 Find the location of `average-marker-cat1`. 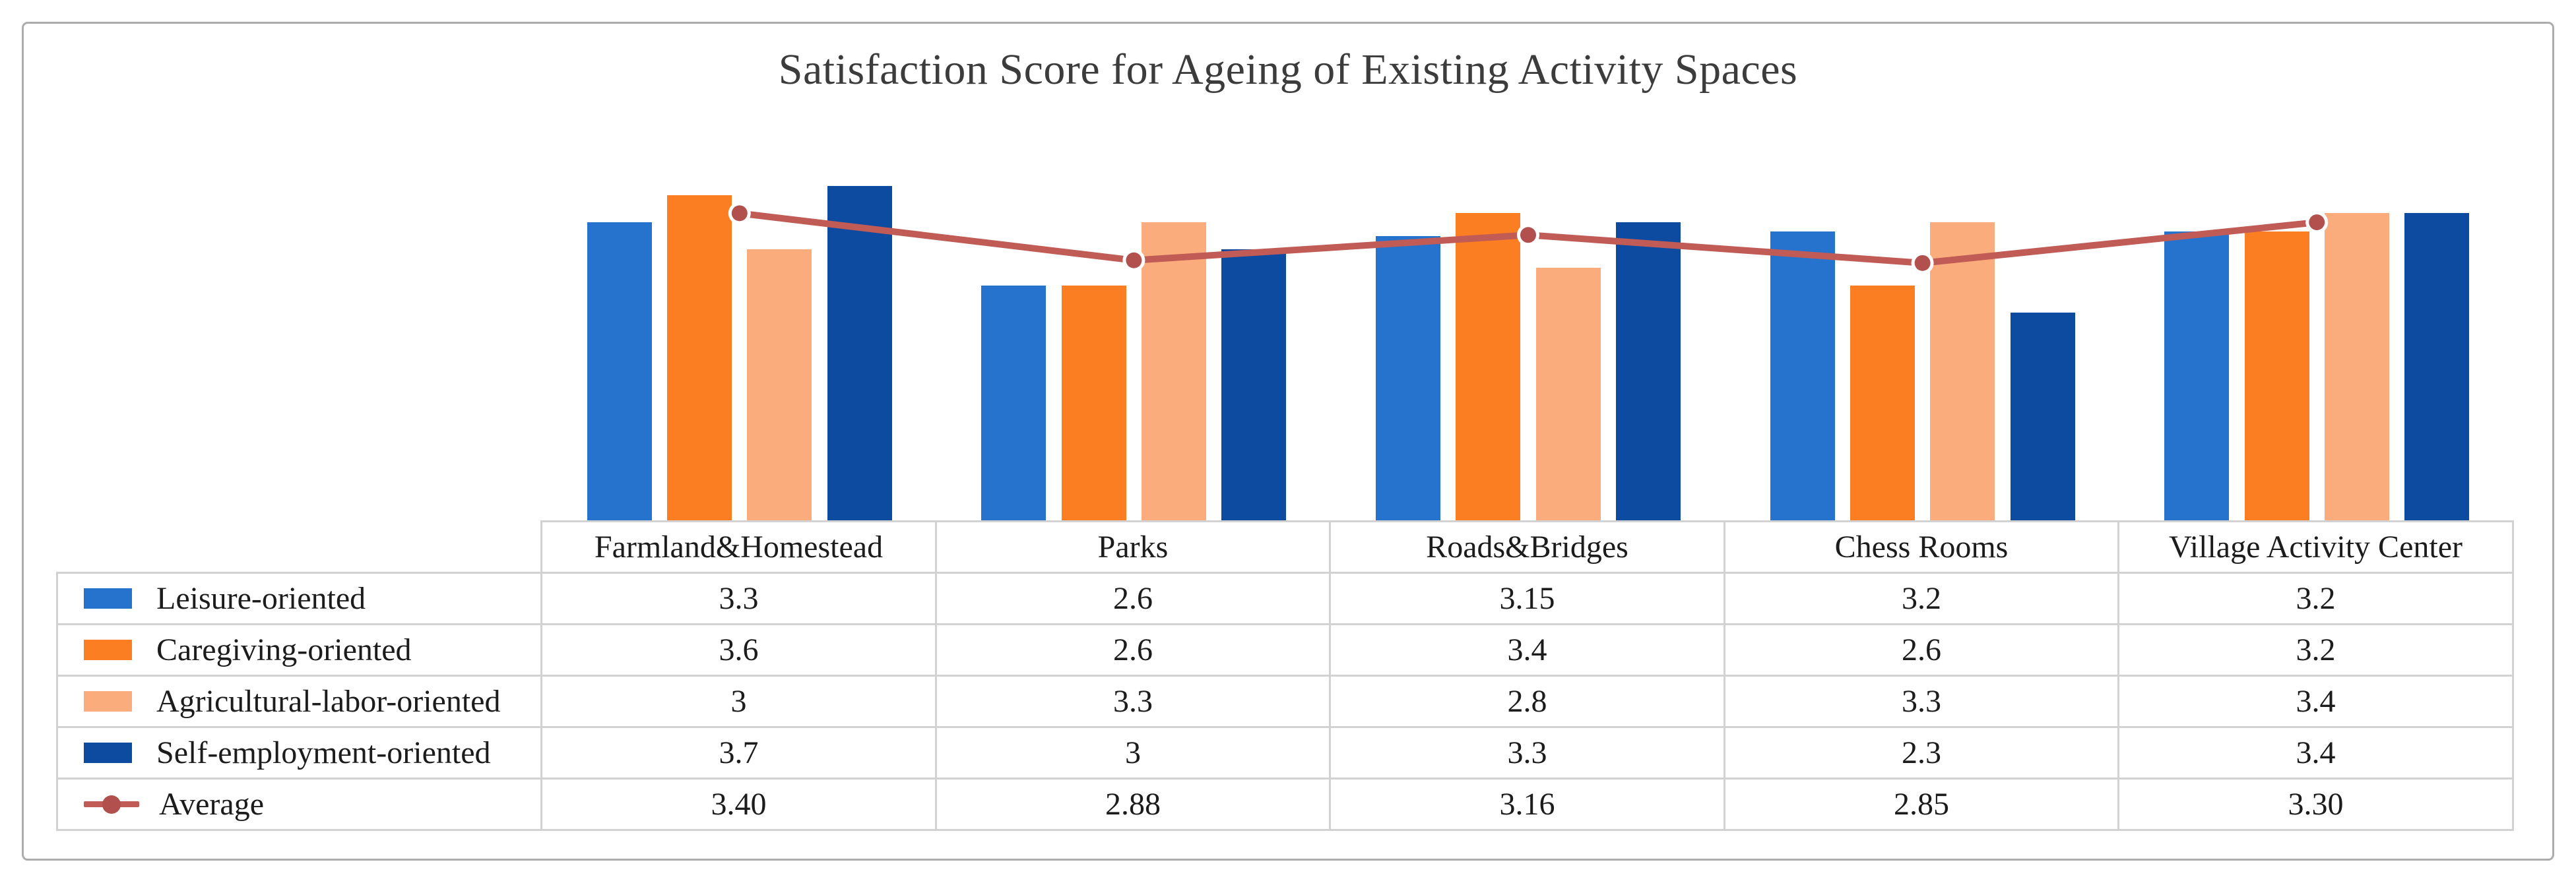

average-marker-cat1 is located at coordinates (739, 213).